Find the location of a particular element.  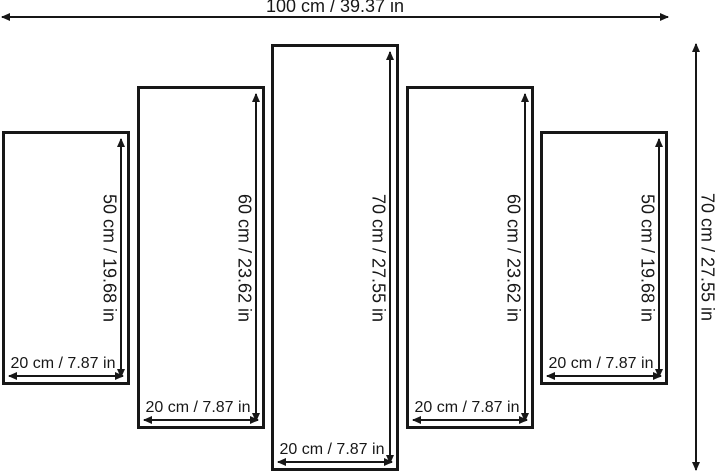

arrowhead-down-icon is located at coordinates (696, 466).